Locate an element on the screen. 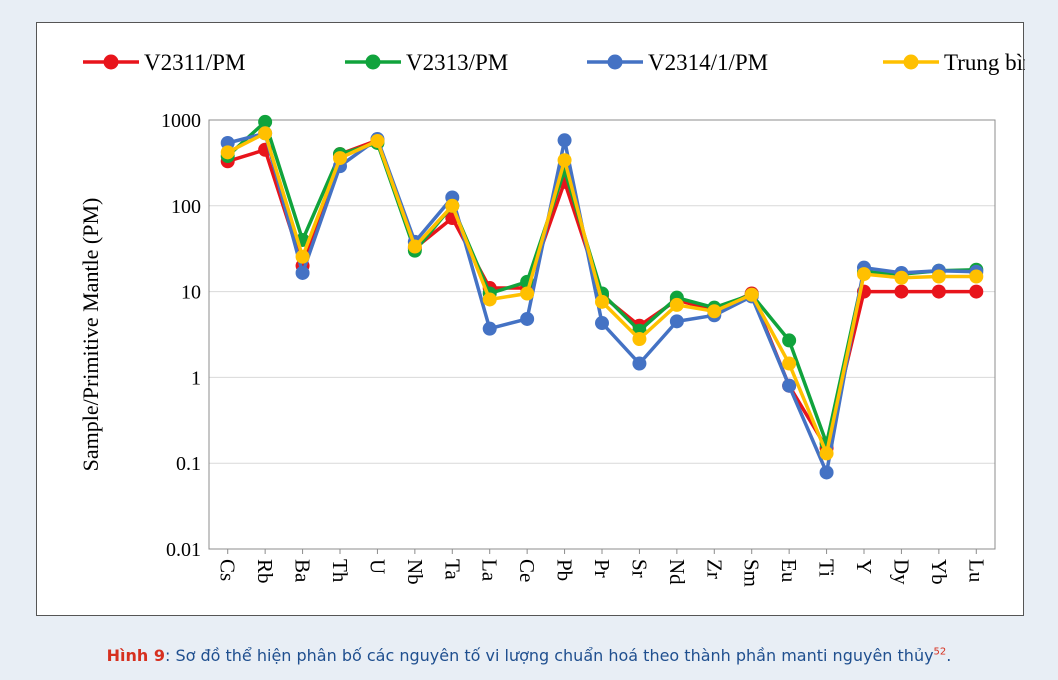 The width and height of the screenshot is (1058, 680). y-tick-label: 1000 is located at coordinates (181, 121).